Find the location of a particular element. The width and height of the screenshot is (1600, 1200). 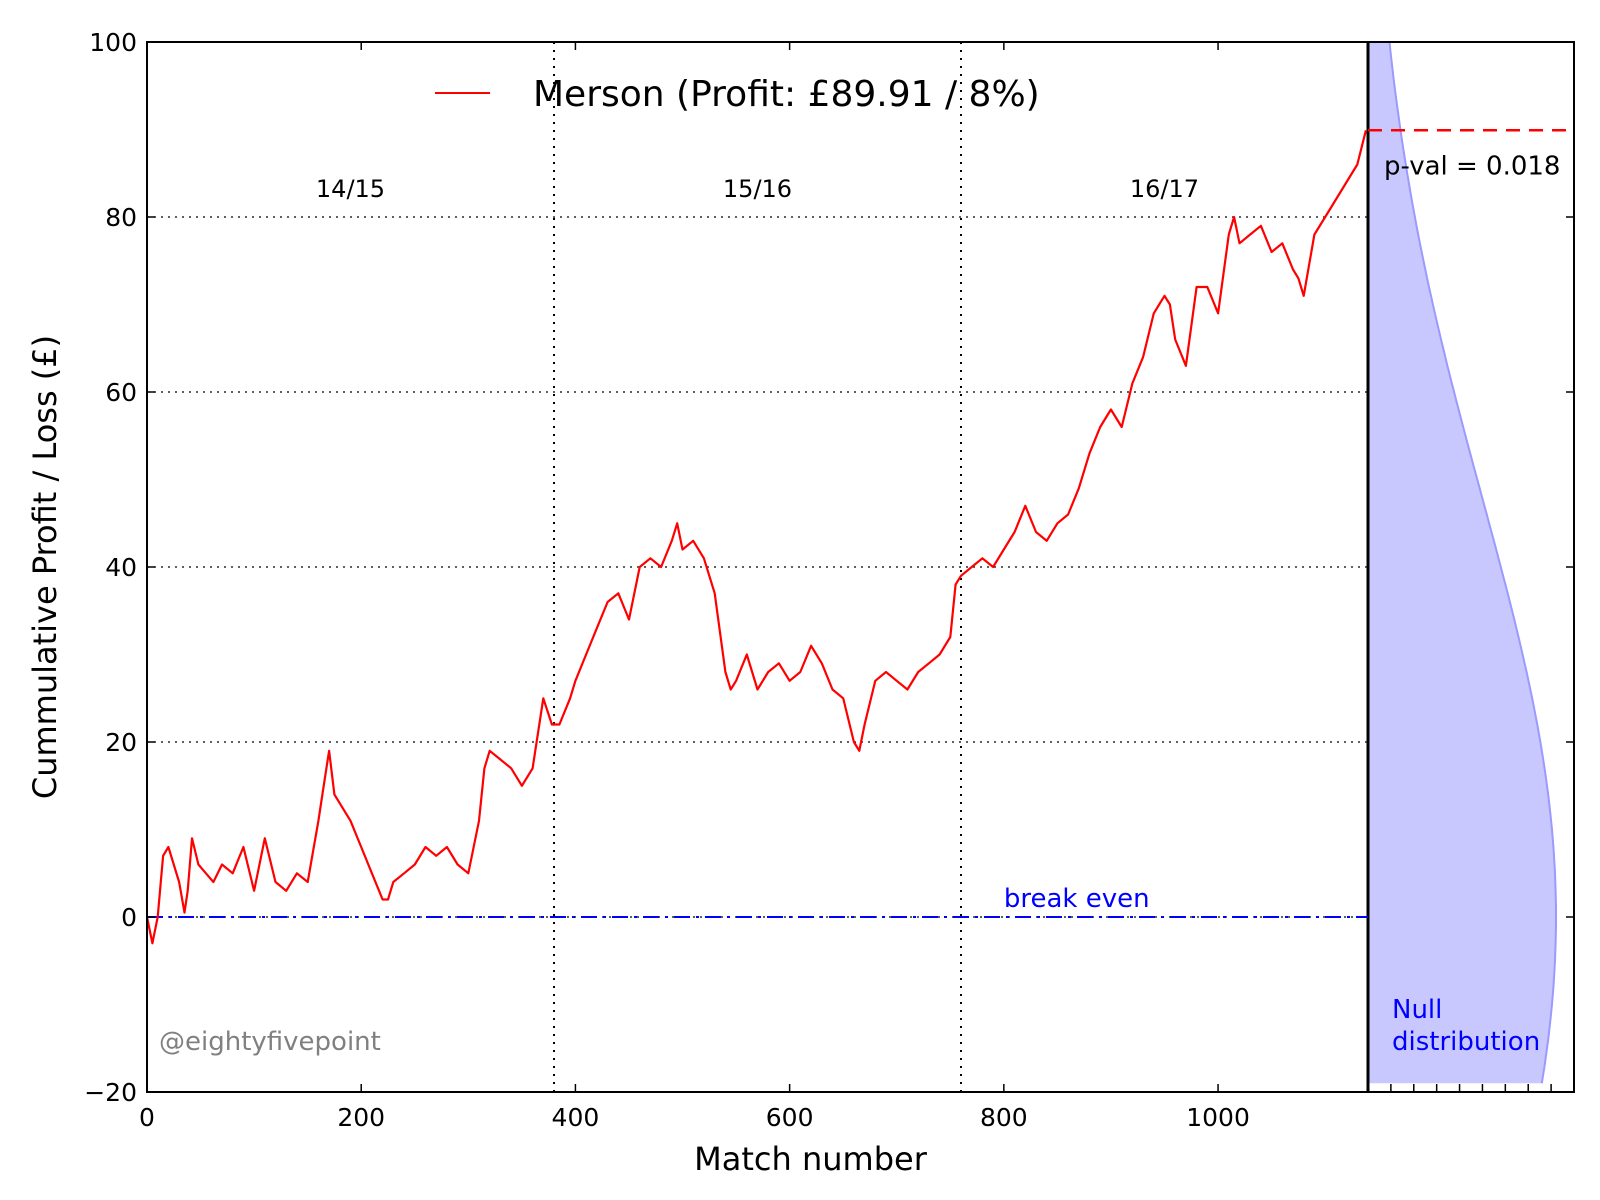

legend: Merson (Profit: £89.91 / 8%) is located at coordinates (737, 94).